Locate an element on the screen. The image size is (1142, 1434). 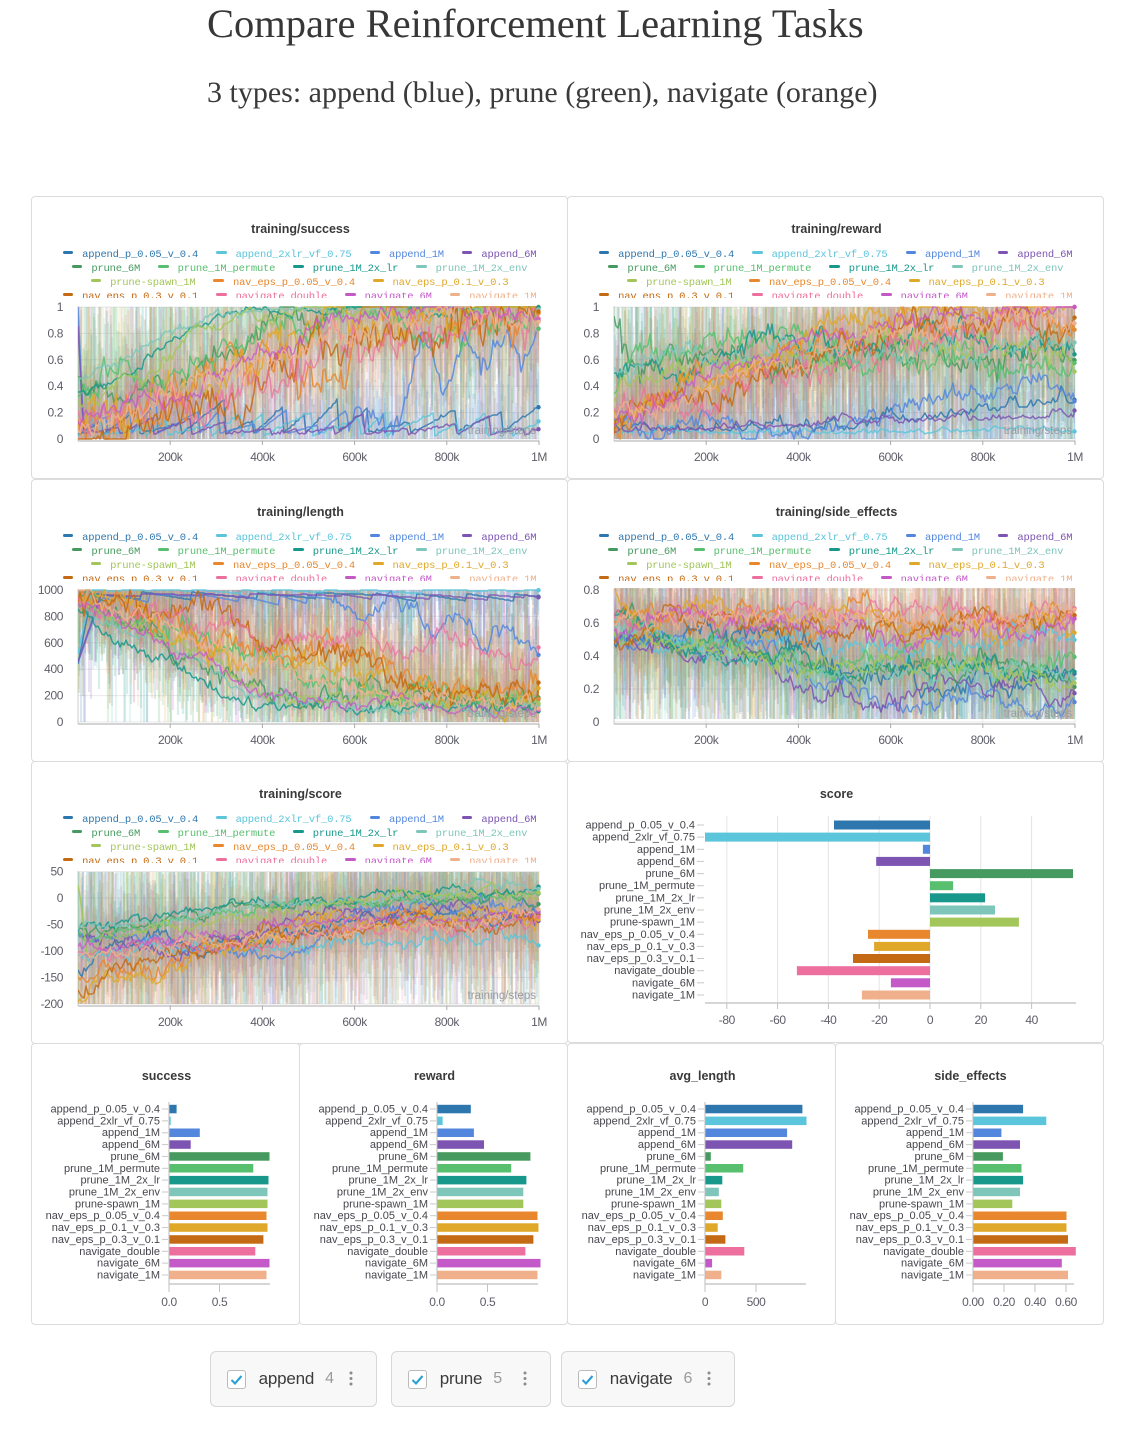
svg-text: -80 is located at coordinates (727, 1020).